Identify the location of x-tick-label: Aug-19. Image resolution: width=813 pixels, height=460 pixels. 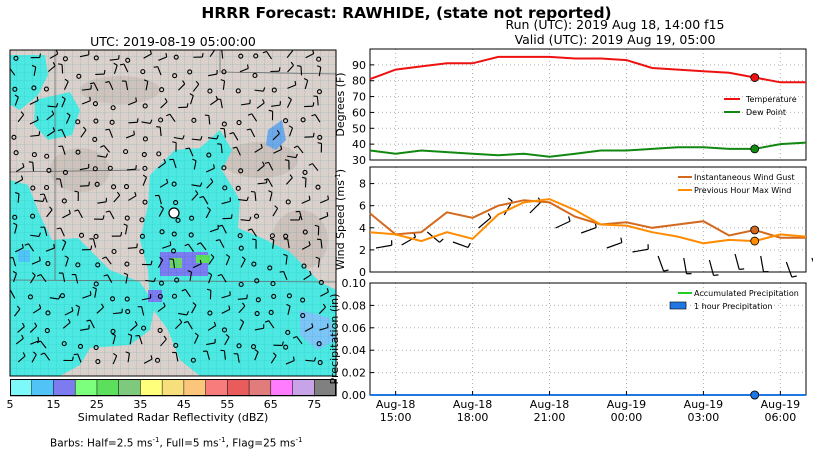
(780, 404).